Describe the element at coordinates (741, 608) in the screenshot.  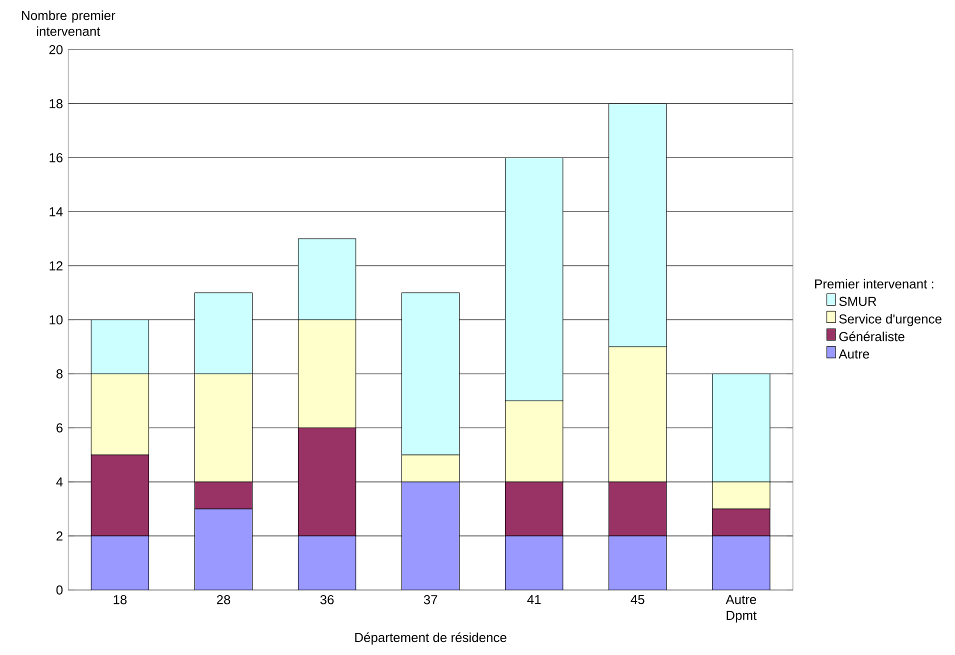
I see `x-tick-label: Autre Dpmt` at that location.